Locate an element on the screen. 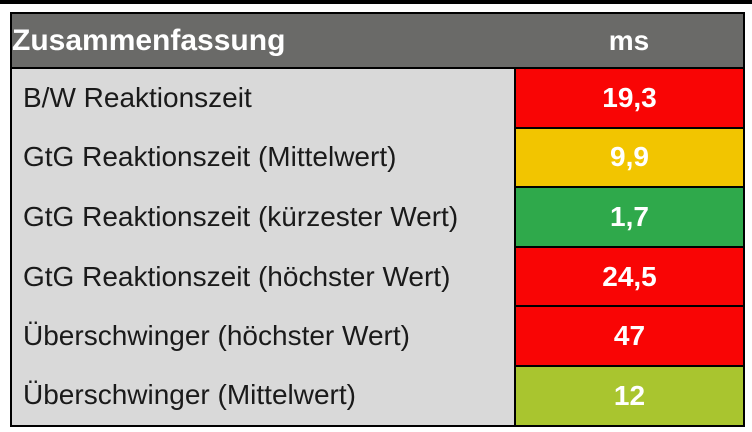 Image resolution: width=752 pixels, height=432 pixels. table-row: Überschwinger (Mittelwert) 12 is located at coordinates (378, 395).